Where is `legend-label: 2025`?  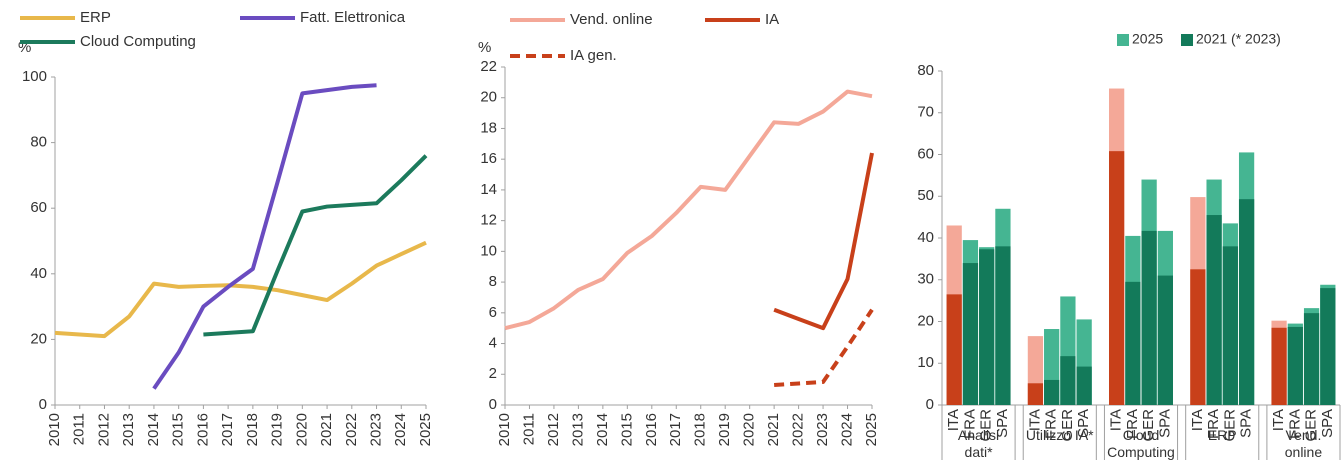 legend-label: 2025 is located at coordinates (1147, 39).